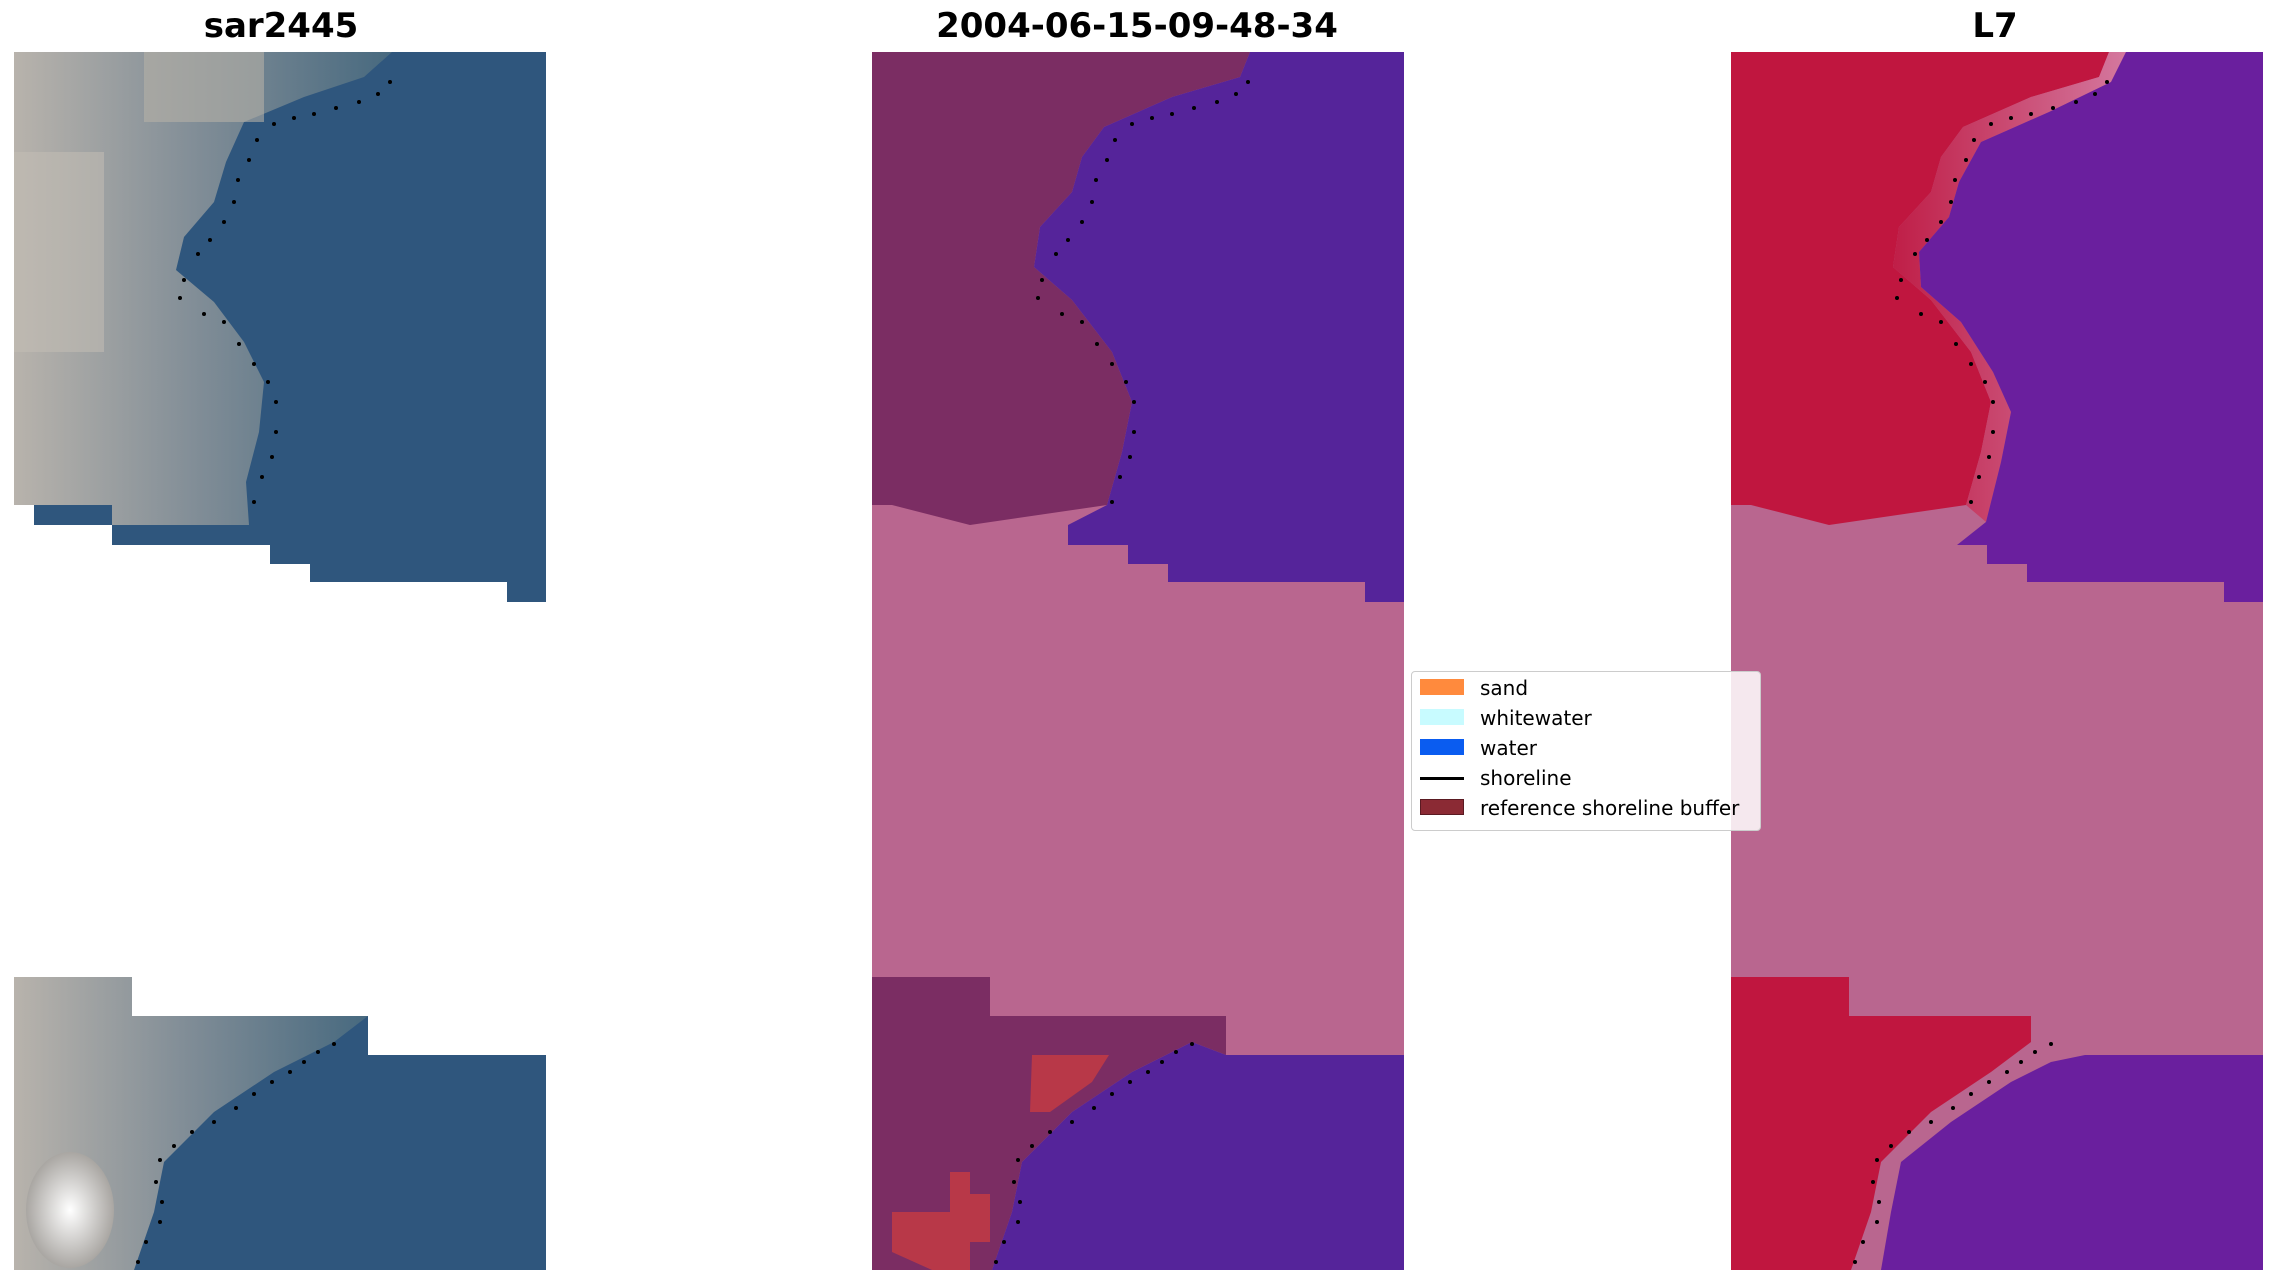 This screenshot has width=2274, height=1283. Describe the element at coordinates (203, 288) in the screenshot. I see `rgb-land-top` at that location.